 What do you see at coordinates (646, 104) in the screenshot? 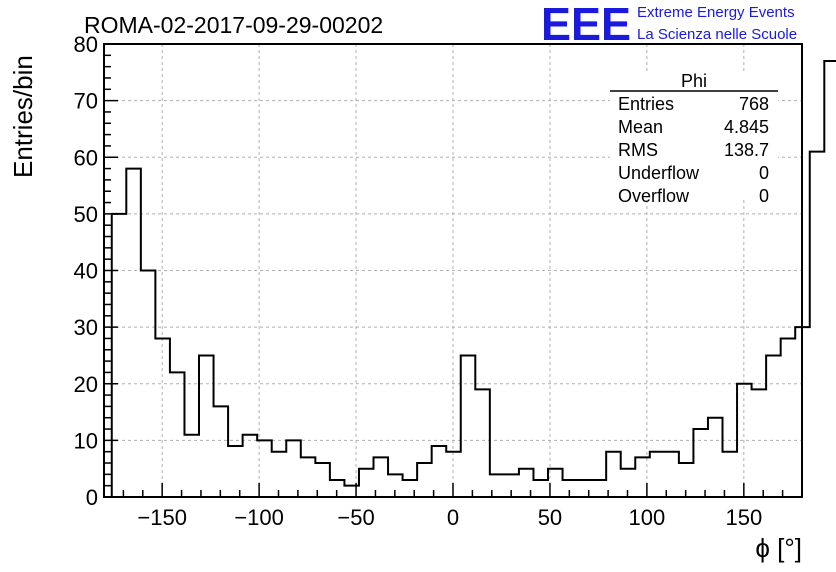
I see `stats-label: Entries` at bounding box center [646, 104].